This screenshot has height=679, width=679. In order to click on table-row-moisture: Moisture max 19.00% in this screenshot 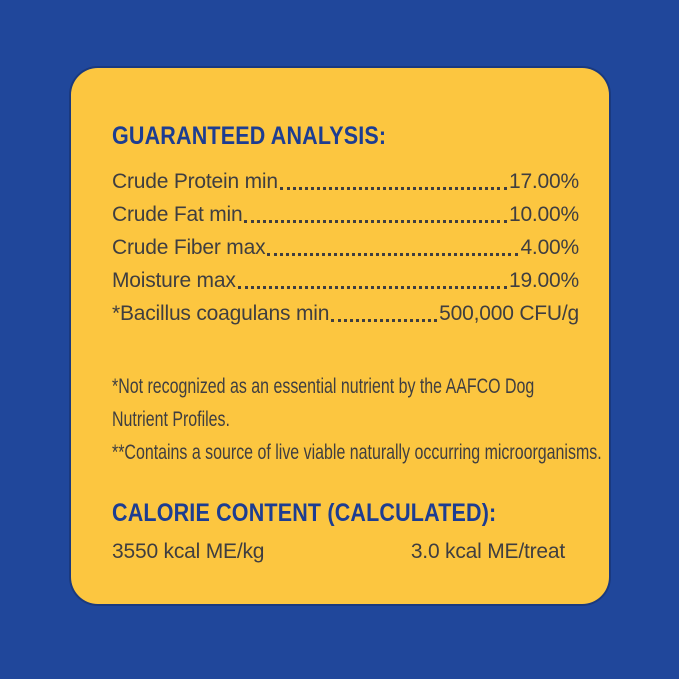, I will do `click(345, 280)`.